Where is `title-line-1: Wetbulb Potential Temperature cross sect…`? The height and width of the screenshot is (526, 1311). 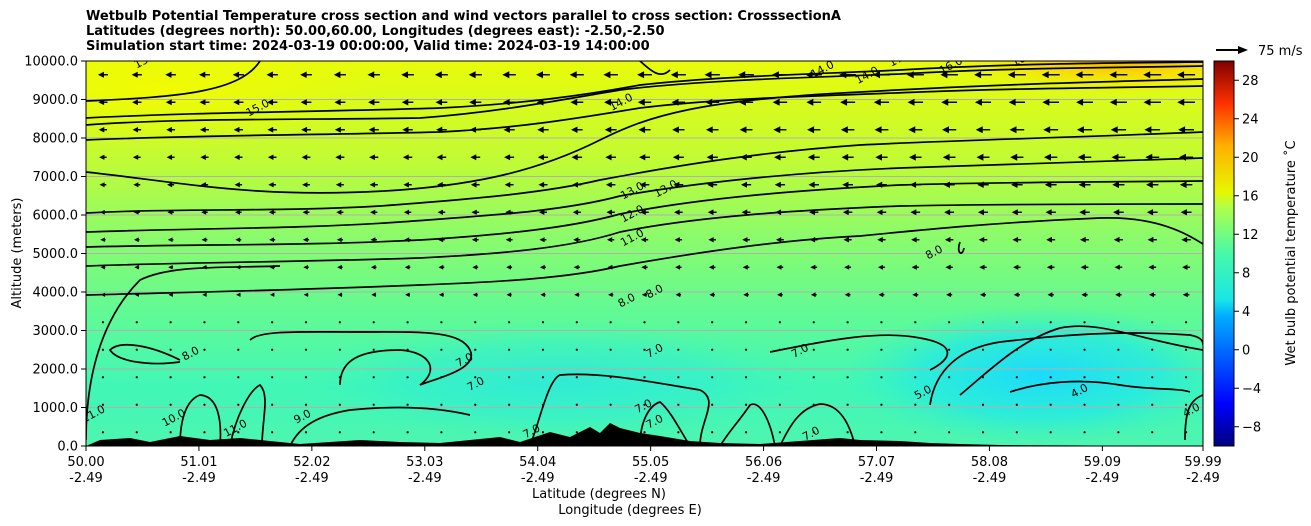
title-line-1: Wetbulb Potential Temperature cross sect… is located at coordinates (463, 16).